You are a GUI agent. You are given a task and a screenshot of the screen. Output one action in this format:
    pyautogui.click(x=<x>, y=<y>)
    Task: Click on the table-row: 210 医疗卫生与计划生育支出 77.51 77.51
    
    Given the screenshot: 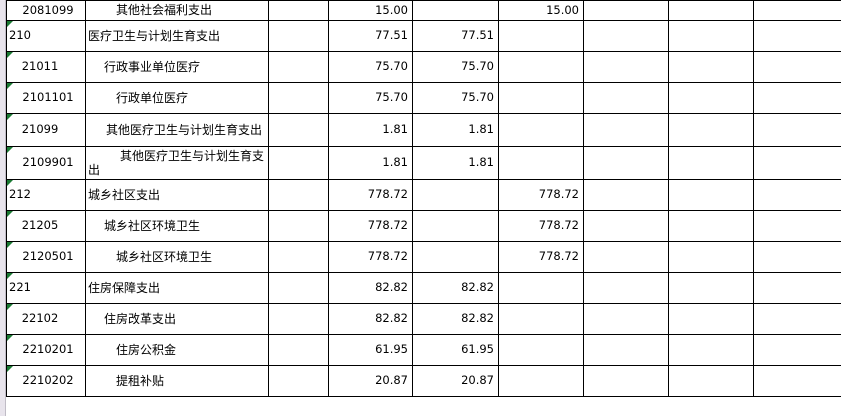 What is the action you would take?
    pyautogui.click(x=423, y=36)
    